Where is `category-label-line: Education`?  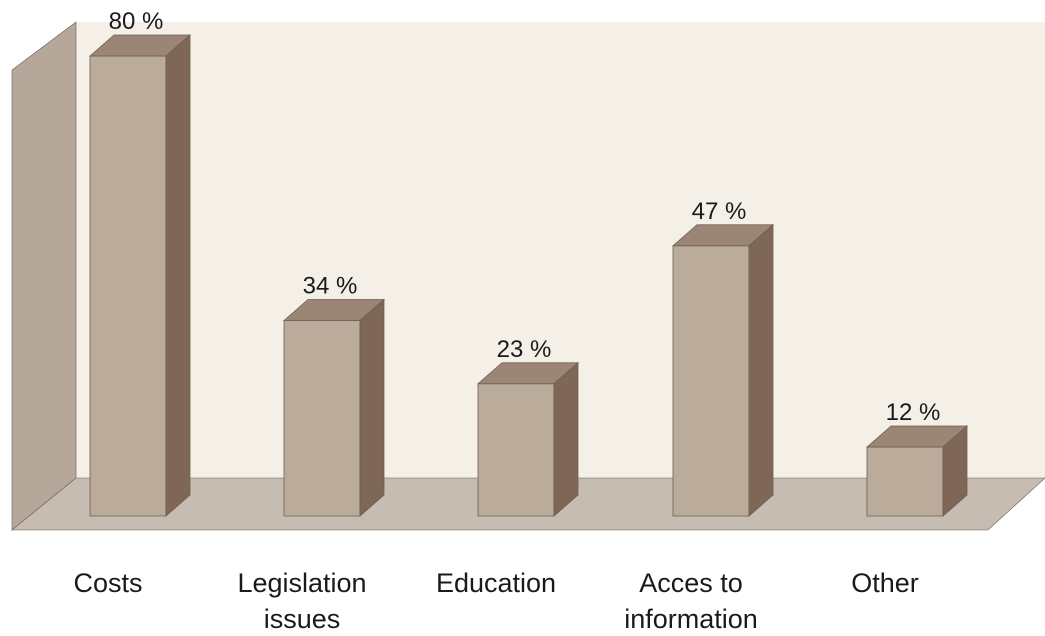
category-label-line: Education is located at coordinates (496, 583).